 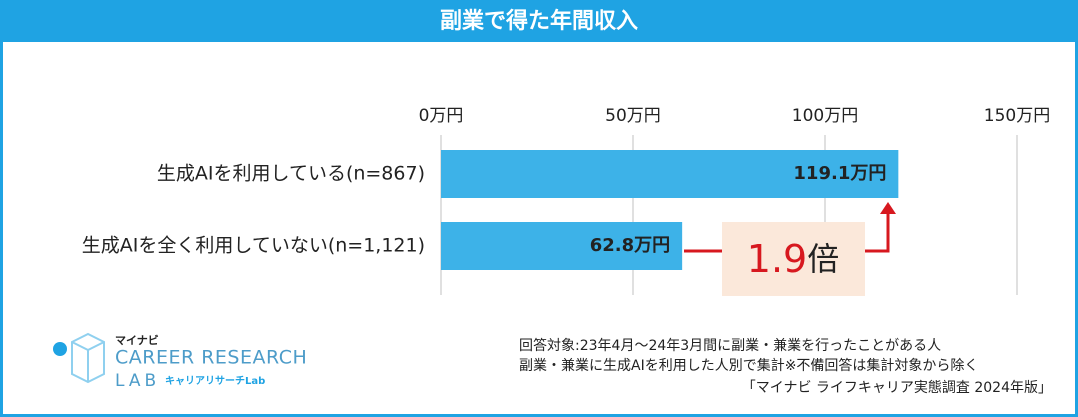 I want to click on chart-title: 副業で得た年間収入, so click(x=539, y=21).